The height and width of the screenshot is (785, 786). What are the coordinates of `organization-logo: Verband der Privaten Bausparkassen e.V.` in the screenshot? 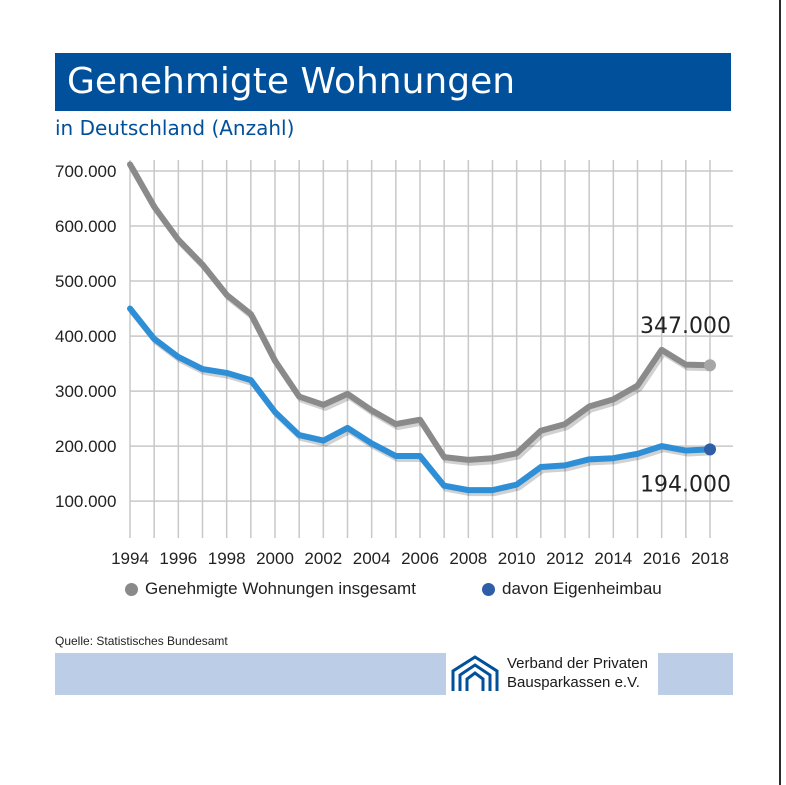 It's located at (552, 674).